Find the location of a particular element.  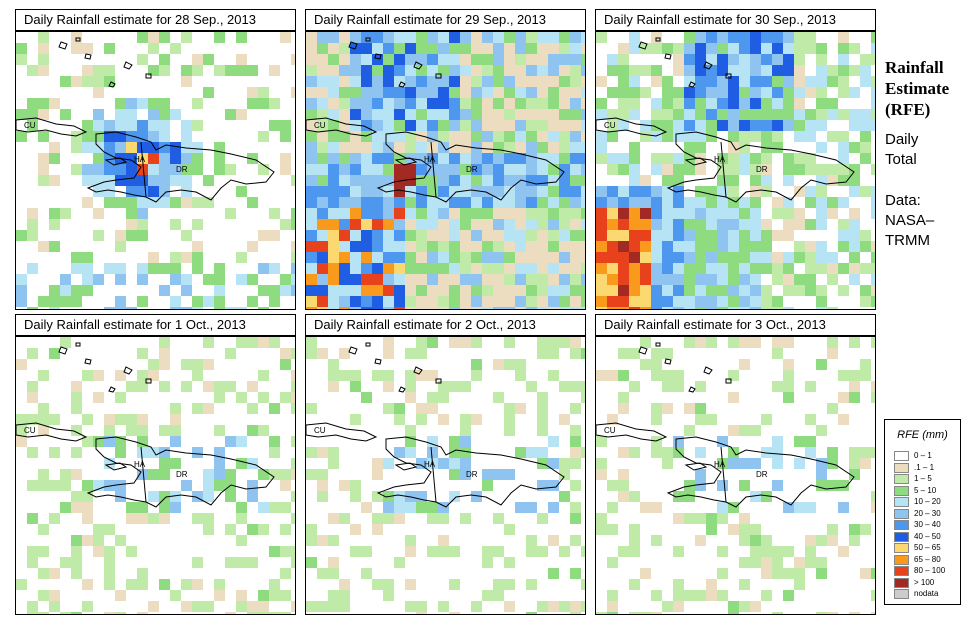

map-label-cu: CU is located at coordinates (320, 125).